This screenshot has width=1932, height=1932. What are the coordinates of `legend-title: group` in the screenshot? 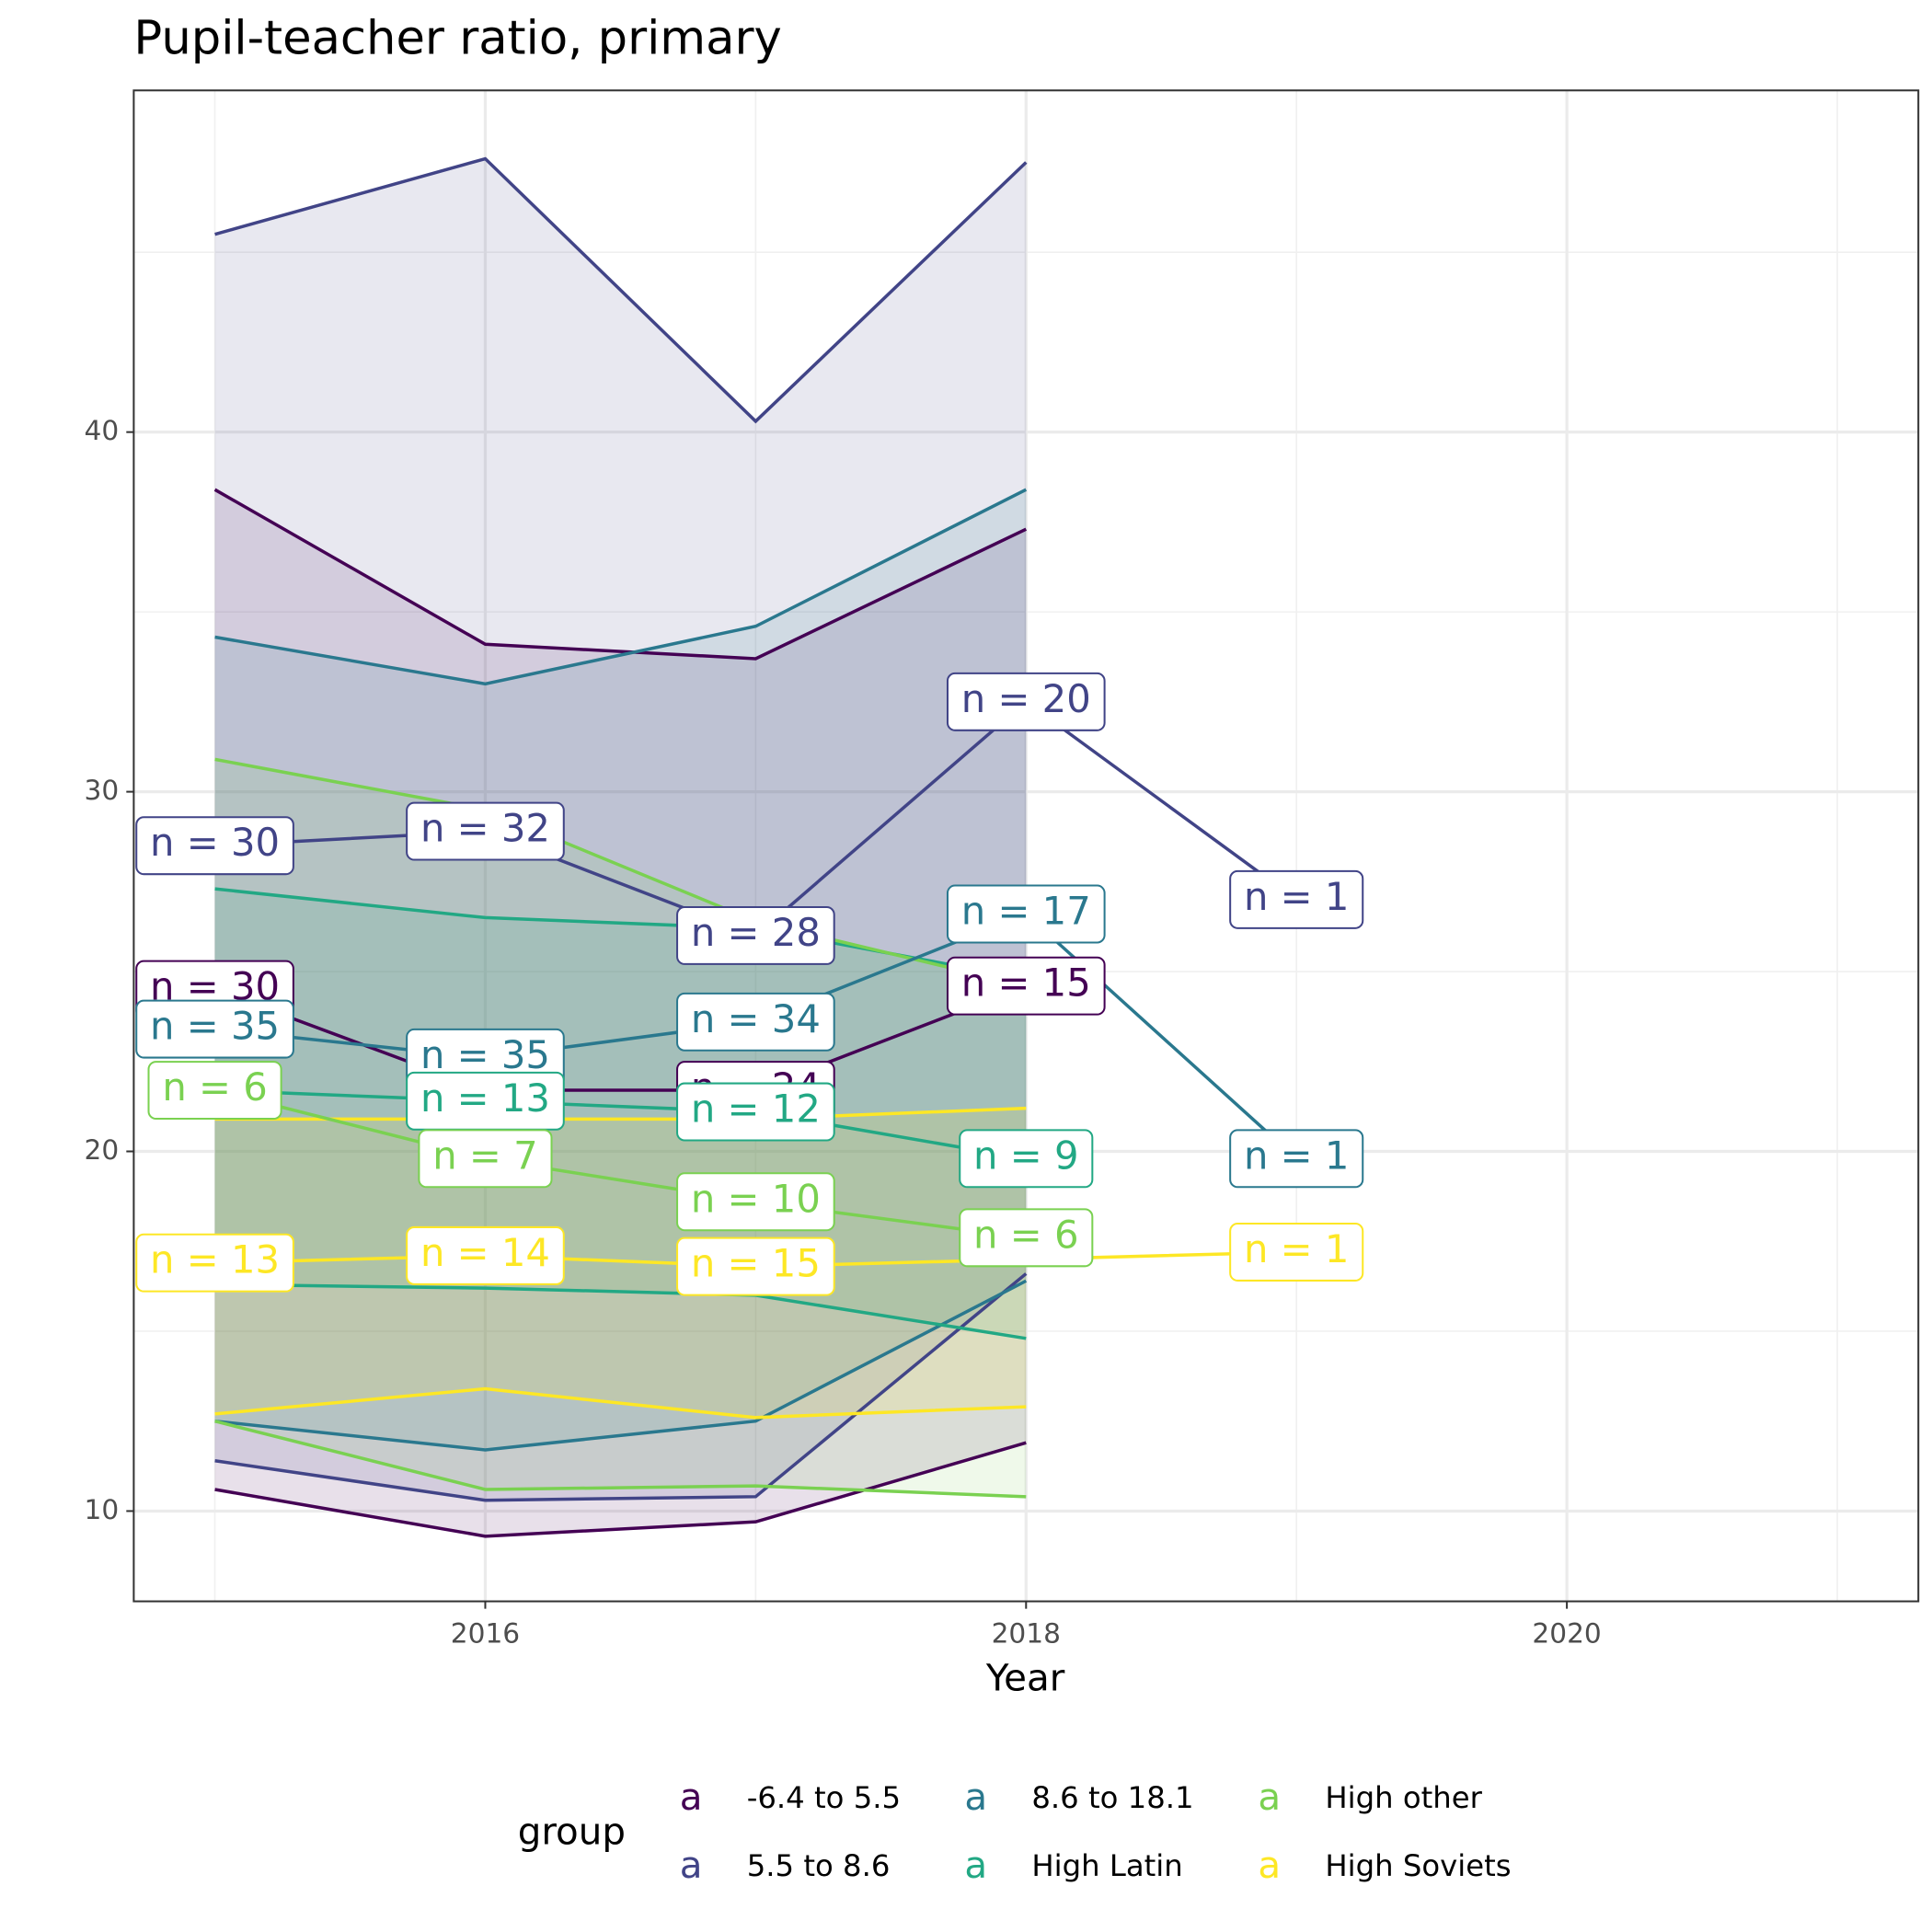 It's located at (572, 1832).